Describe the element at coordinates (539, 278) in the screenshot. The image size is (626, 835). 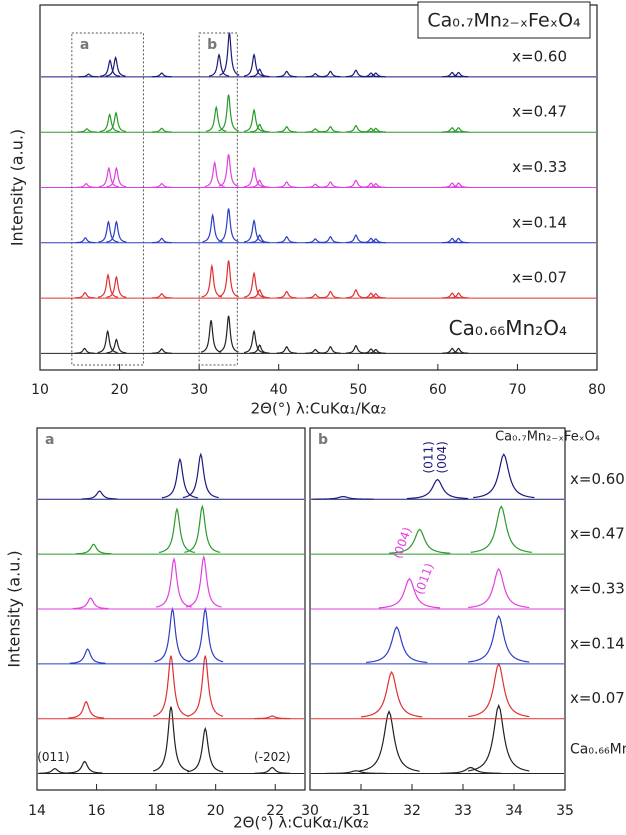
I see `series-label: x=0.07` at that location.